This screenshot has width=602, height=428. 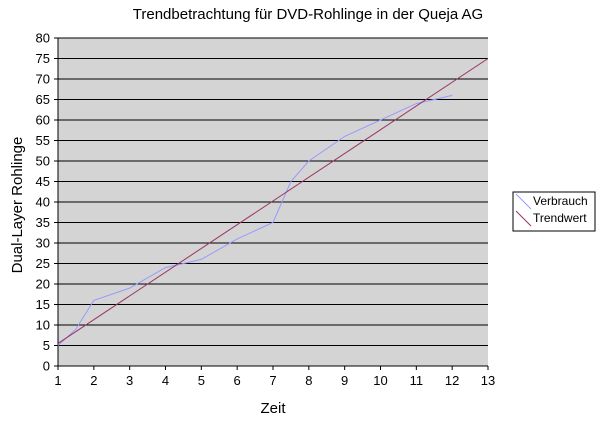 I want to click on y-tick-label: 30, so click(x=43, y=243).